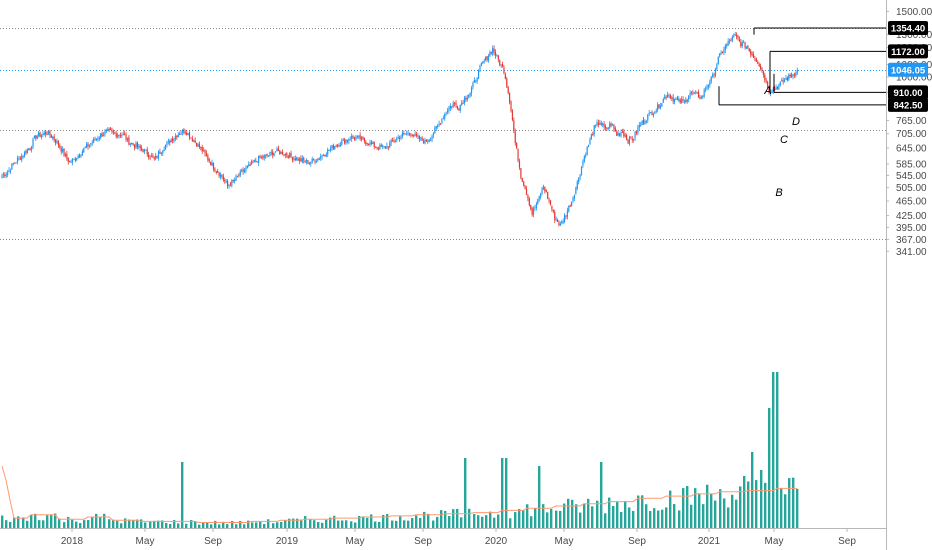 Image resolution: width=932 pixels, height=550 pixels. What do you see at coordinates (908, 51) in the screenshot?
I see `price-tag: 1172.00` at bounding box center [908, 51].